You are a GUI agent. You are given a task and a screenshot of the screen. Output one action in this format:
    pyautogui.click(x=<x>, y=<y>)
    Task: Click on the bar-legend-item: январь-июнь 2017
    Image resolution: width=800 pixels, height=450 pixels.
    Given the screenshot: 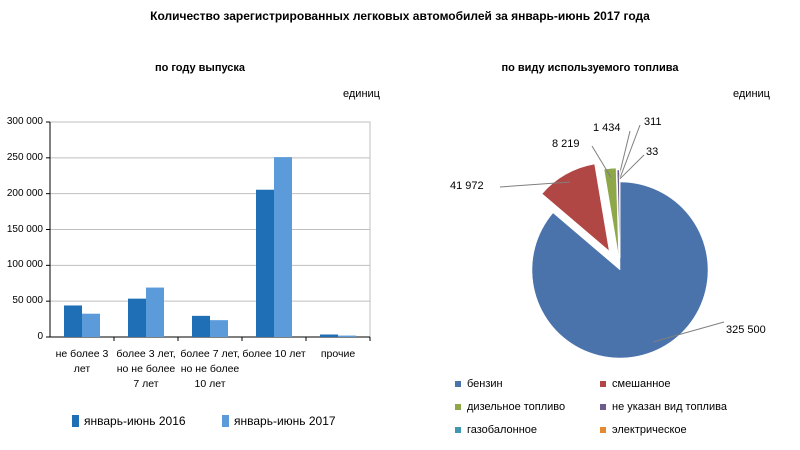 What is the action you would take?
    pyautogui.click(x=279, y=421)
    